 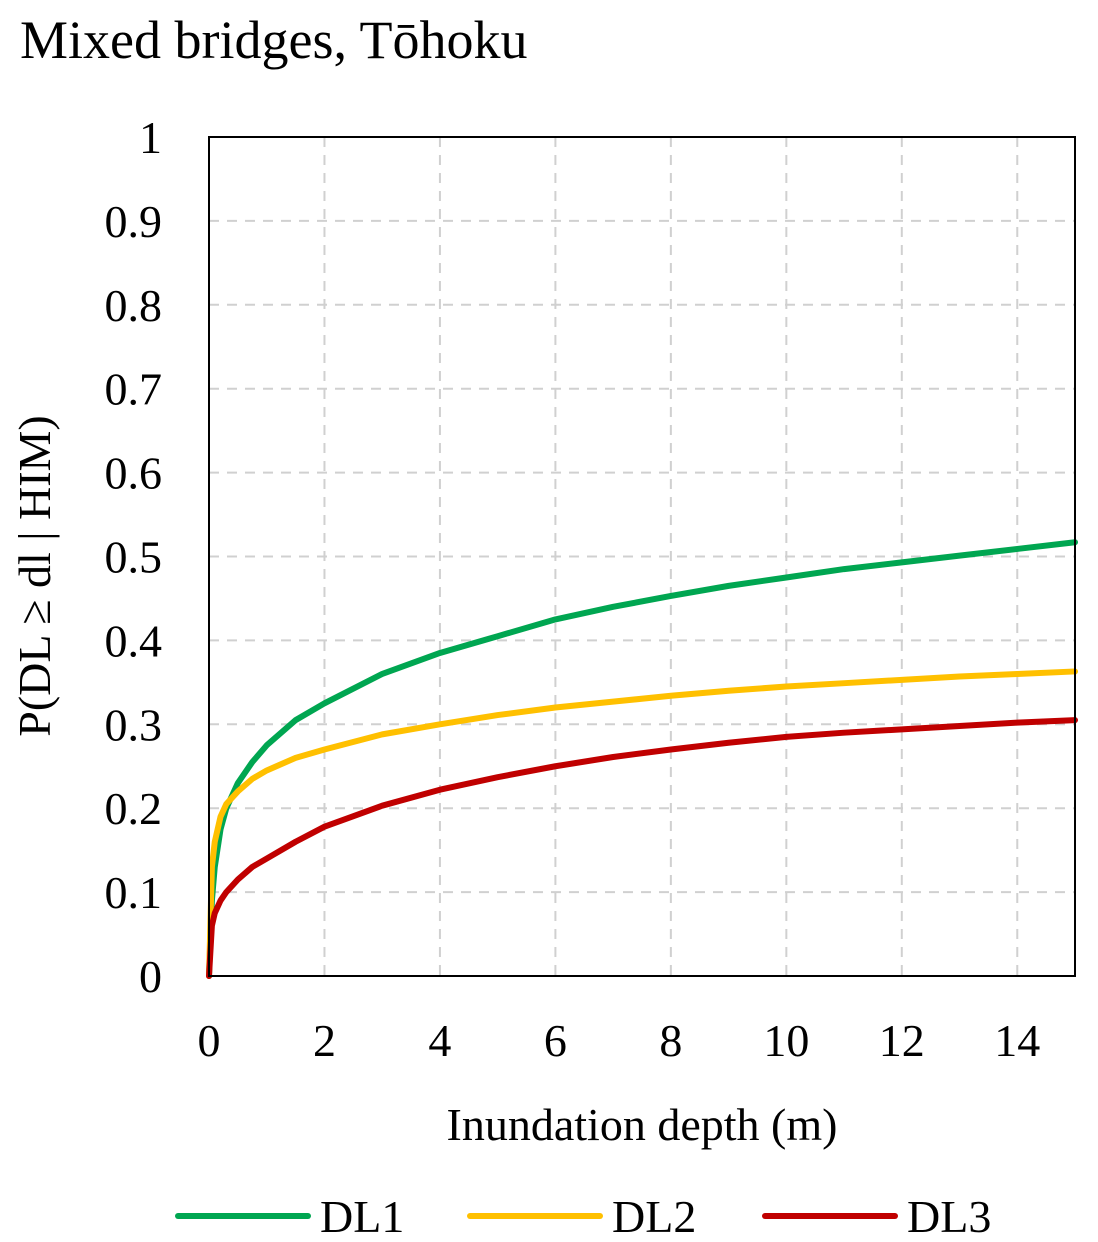 What do you see at coordinates (134, 473) in the screenshot?
I see `y-tick-label: 0.6` at bounding box center [134, 473].